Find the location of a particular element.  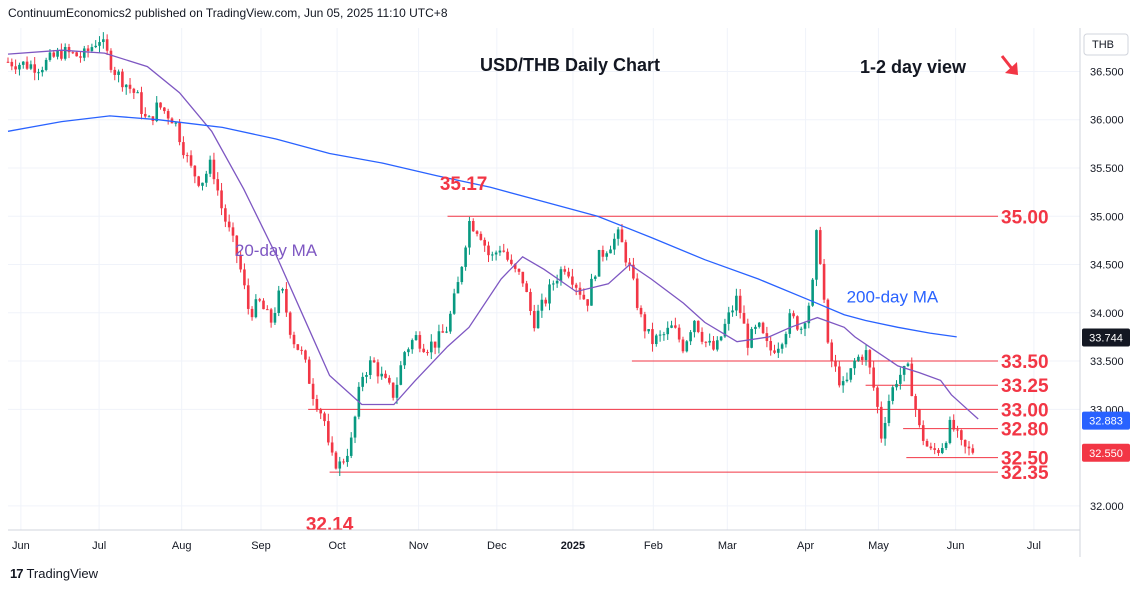

price-tag-ma20: 32.883 is located at coordinates (1106, 420).